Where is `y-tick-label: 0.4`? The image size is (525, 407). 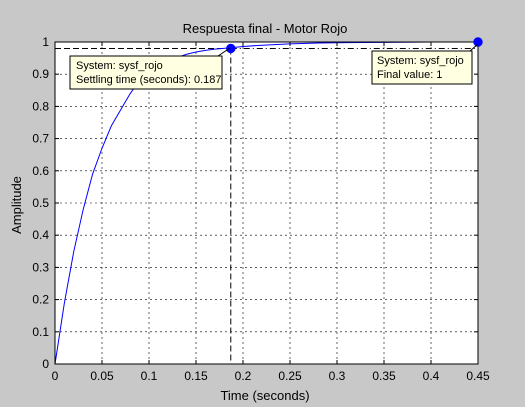
y-tick-label: 0.4 is located at coordinates (40, 235).